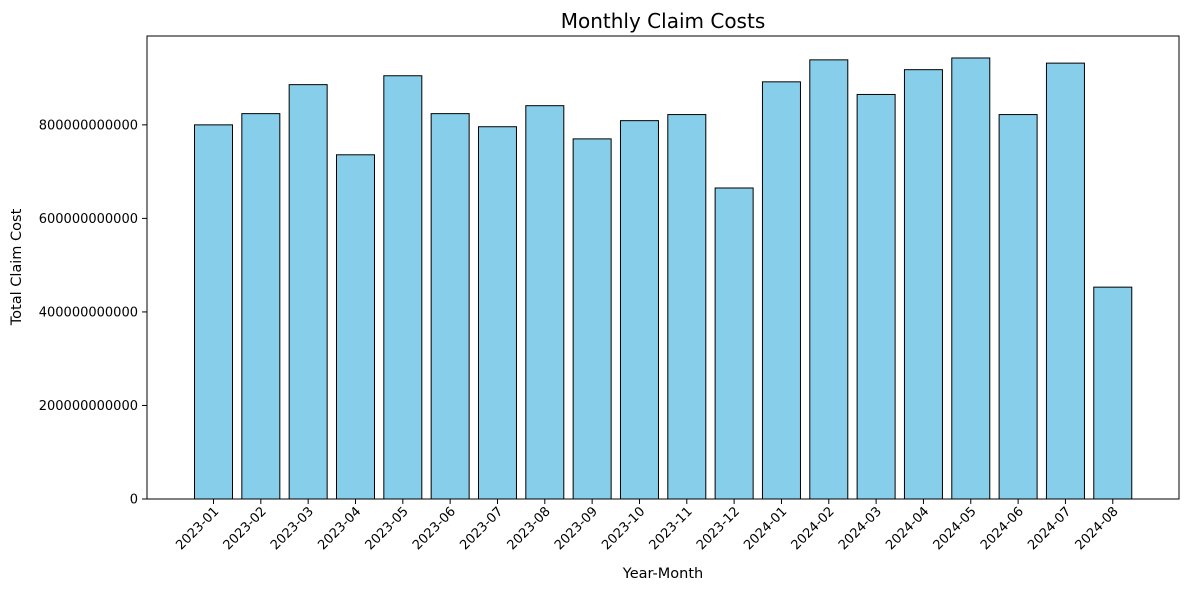 The height and width of the screenshot is (590, 1189). What do you see at coordinates (88, 312) in the screenshot?
I see `y-tick-label: 400000000000` at bounding box center [88, 312].